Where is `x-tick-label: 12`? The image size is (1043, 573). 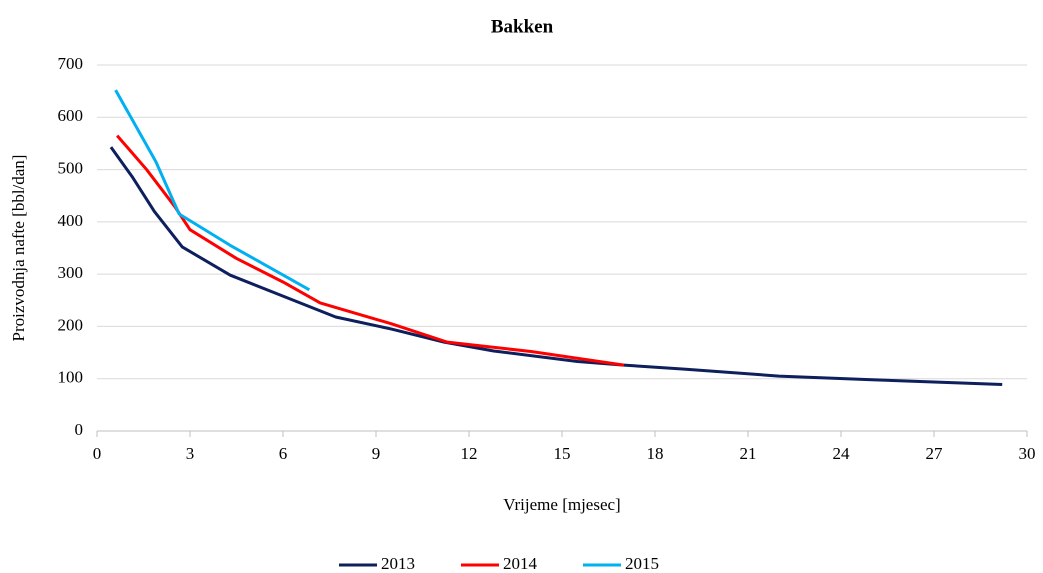 x-tick-label: 12 is located at coordinates (469, 453).